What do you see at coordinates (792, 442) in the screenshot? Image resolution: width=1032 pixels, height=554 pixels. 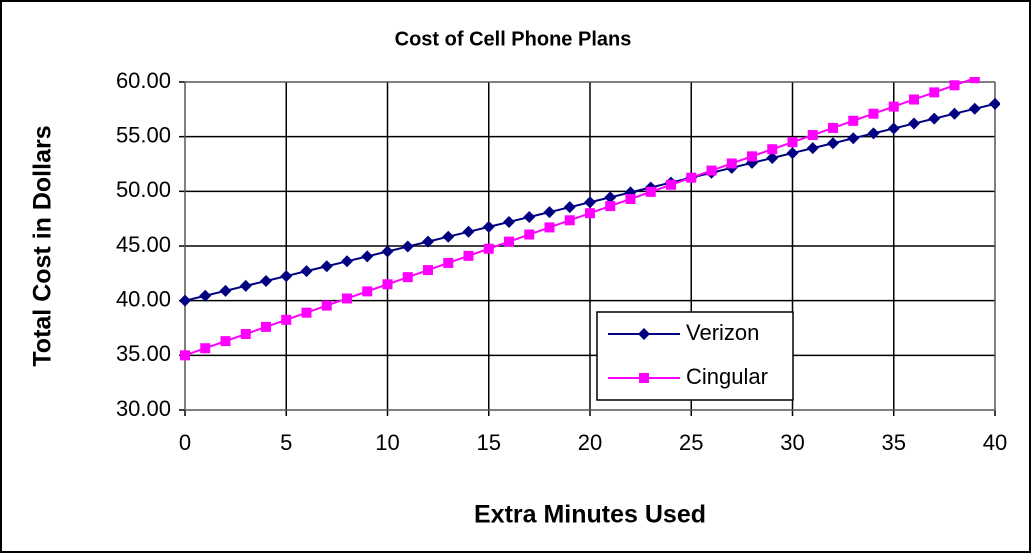 I see `x-tick-label: 30` at bounding box center [792, 442].